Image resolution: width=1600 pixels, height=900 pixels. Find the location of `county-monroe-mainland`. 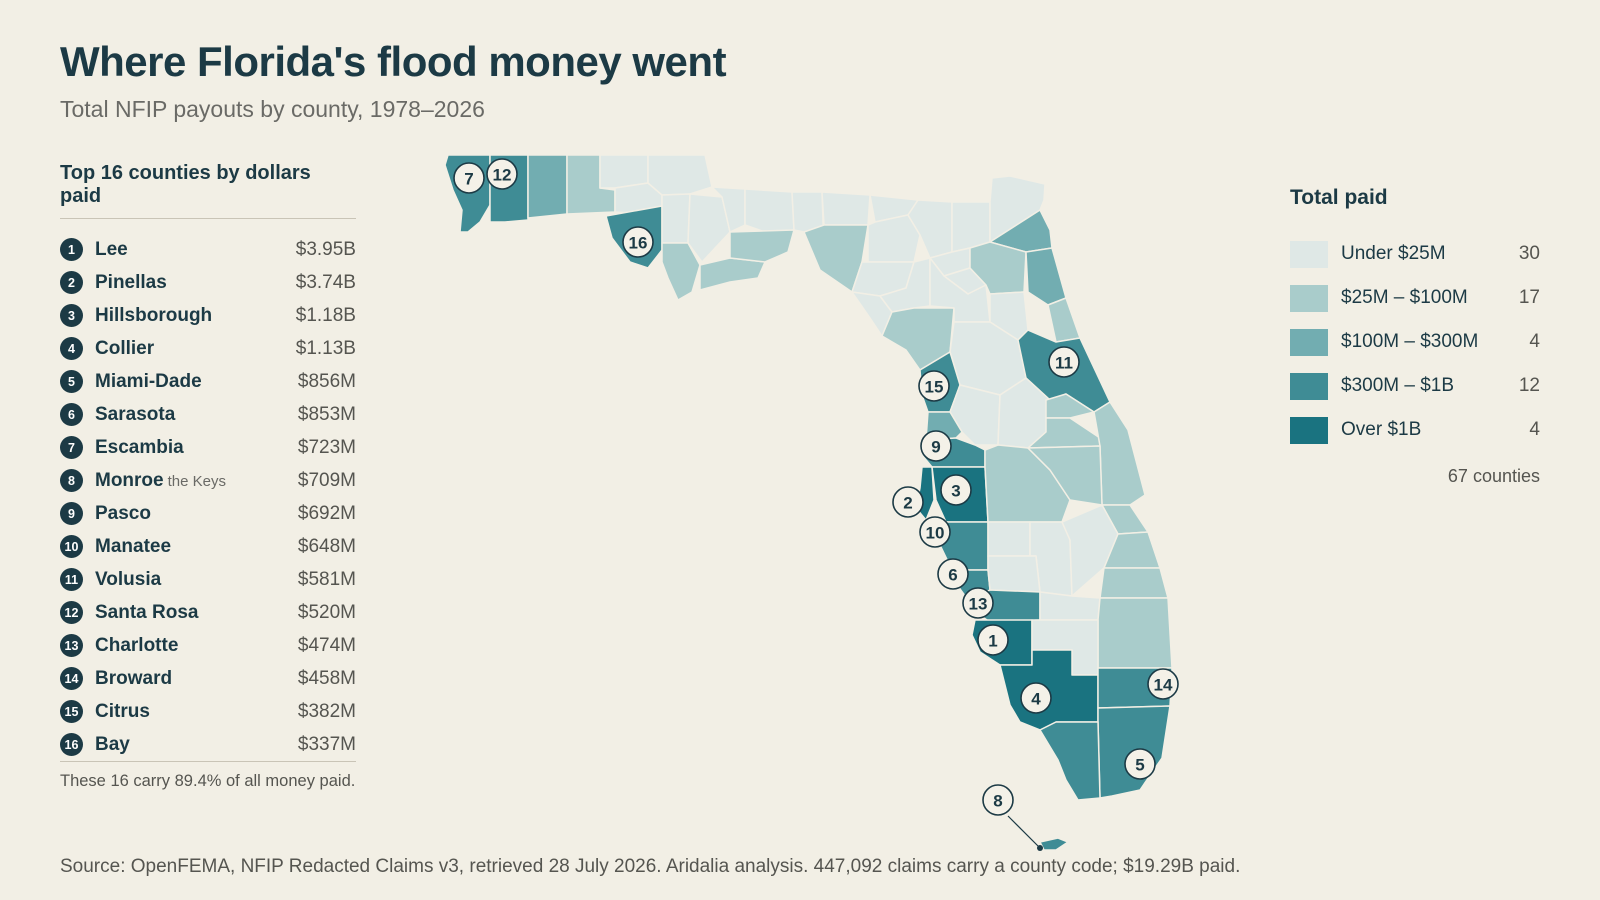

county-monroe-mainland is located at coordinates (1070, 761).